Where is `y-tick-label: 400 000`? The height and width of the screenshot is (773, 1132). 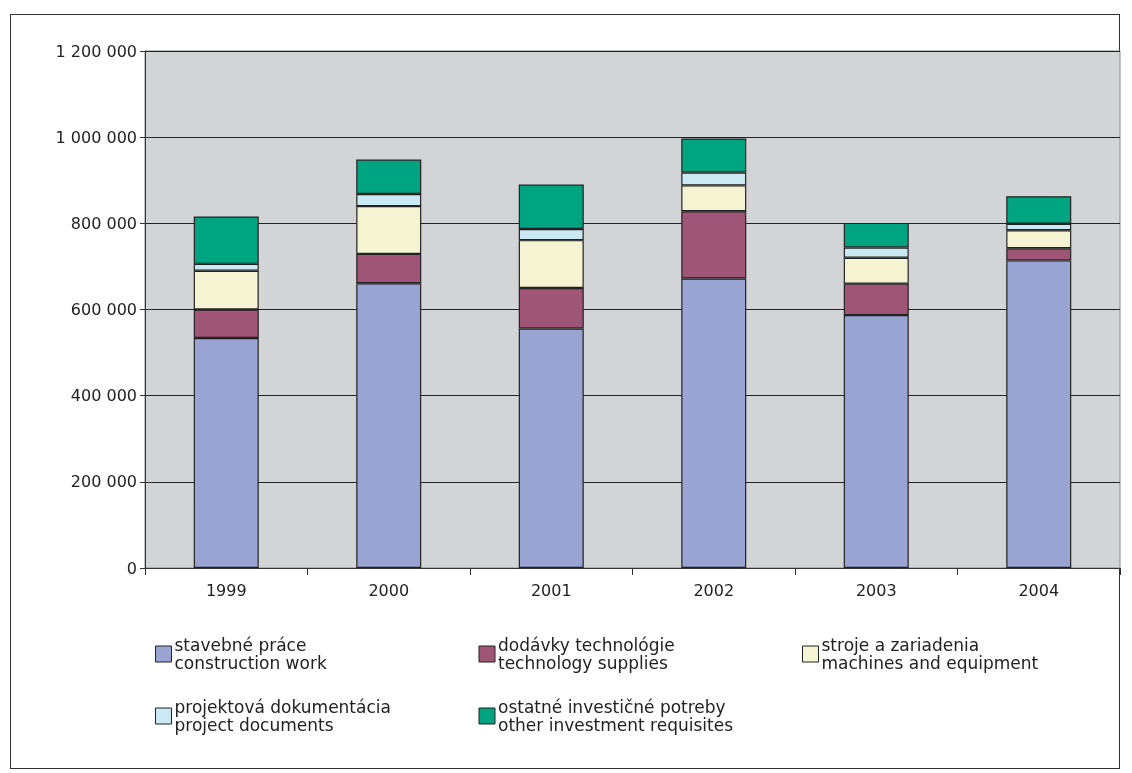
y-tick-label: 400 000 is located at coordinates (103, 396).